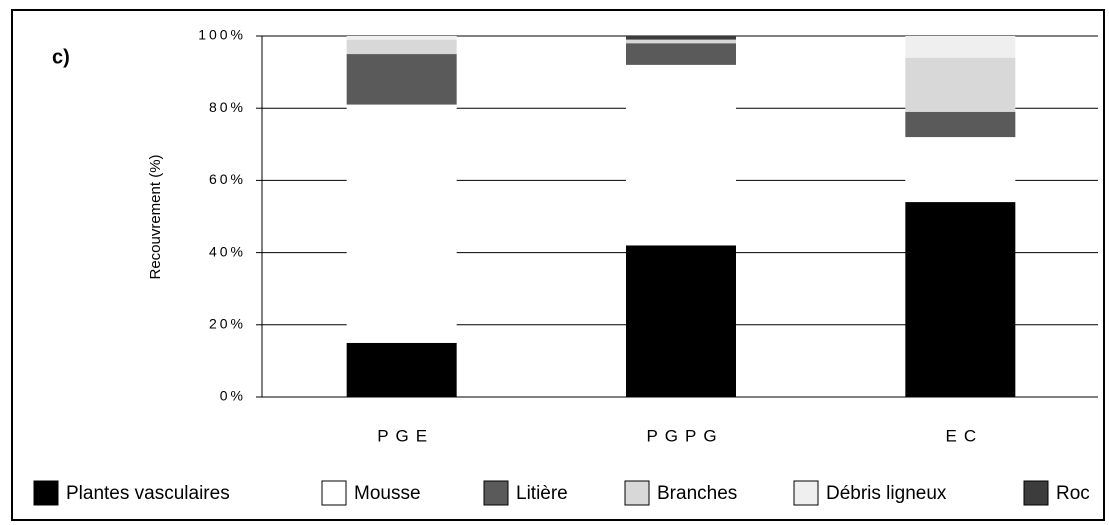 This screenshot has width=1109, height=525. What do you see at coordinates (233, 396) in the screenshot?
I see `y-tick-label: 0%` at bounding box center [233, 396].